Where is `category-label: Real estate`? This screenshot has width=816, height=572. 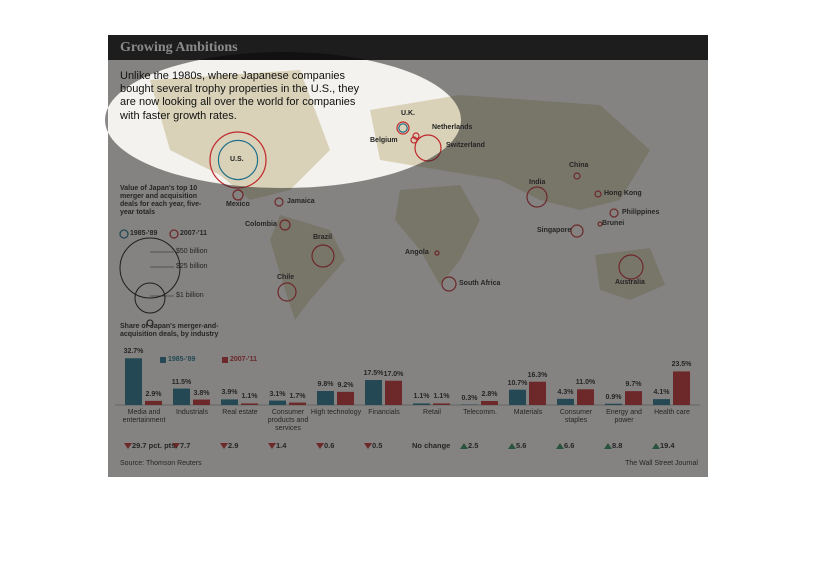 category-label: Real estate is located at coordinates (240, 412).